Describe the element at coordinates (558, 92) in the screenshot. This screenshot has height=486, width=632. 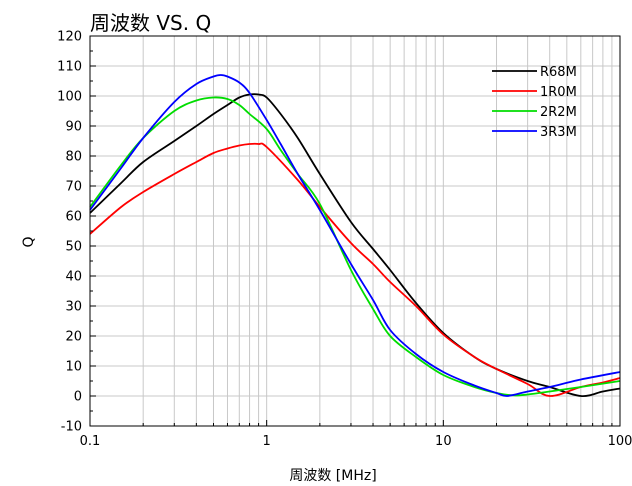
I see `legend-label-1r0m: 1R0M` at that location.